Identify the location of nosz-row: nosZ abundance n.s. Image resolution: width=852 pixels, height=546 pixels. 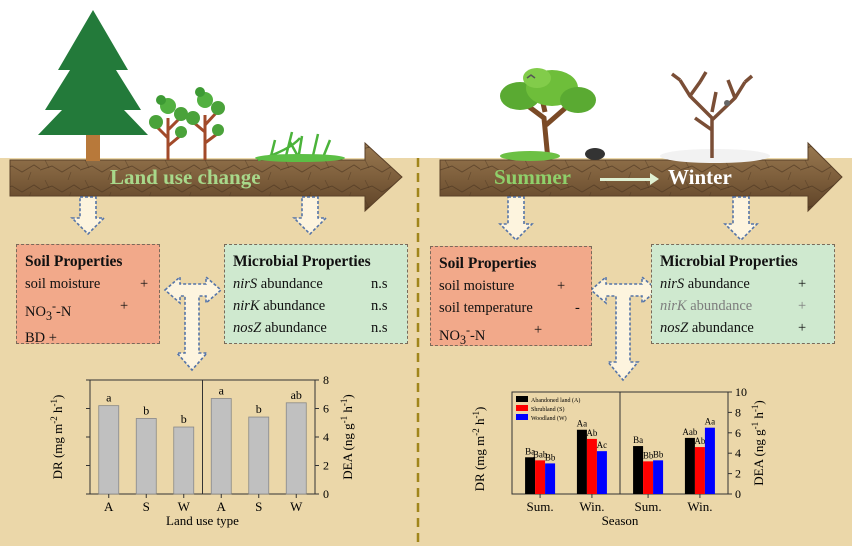
(310, 328).